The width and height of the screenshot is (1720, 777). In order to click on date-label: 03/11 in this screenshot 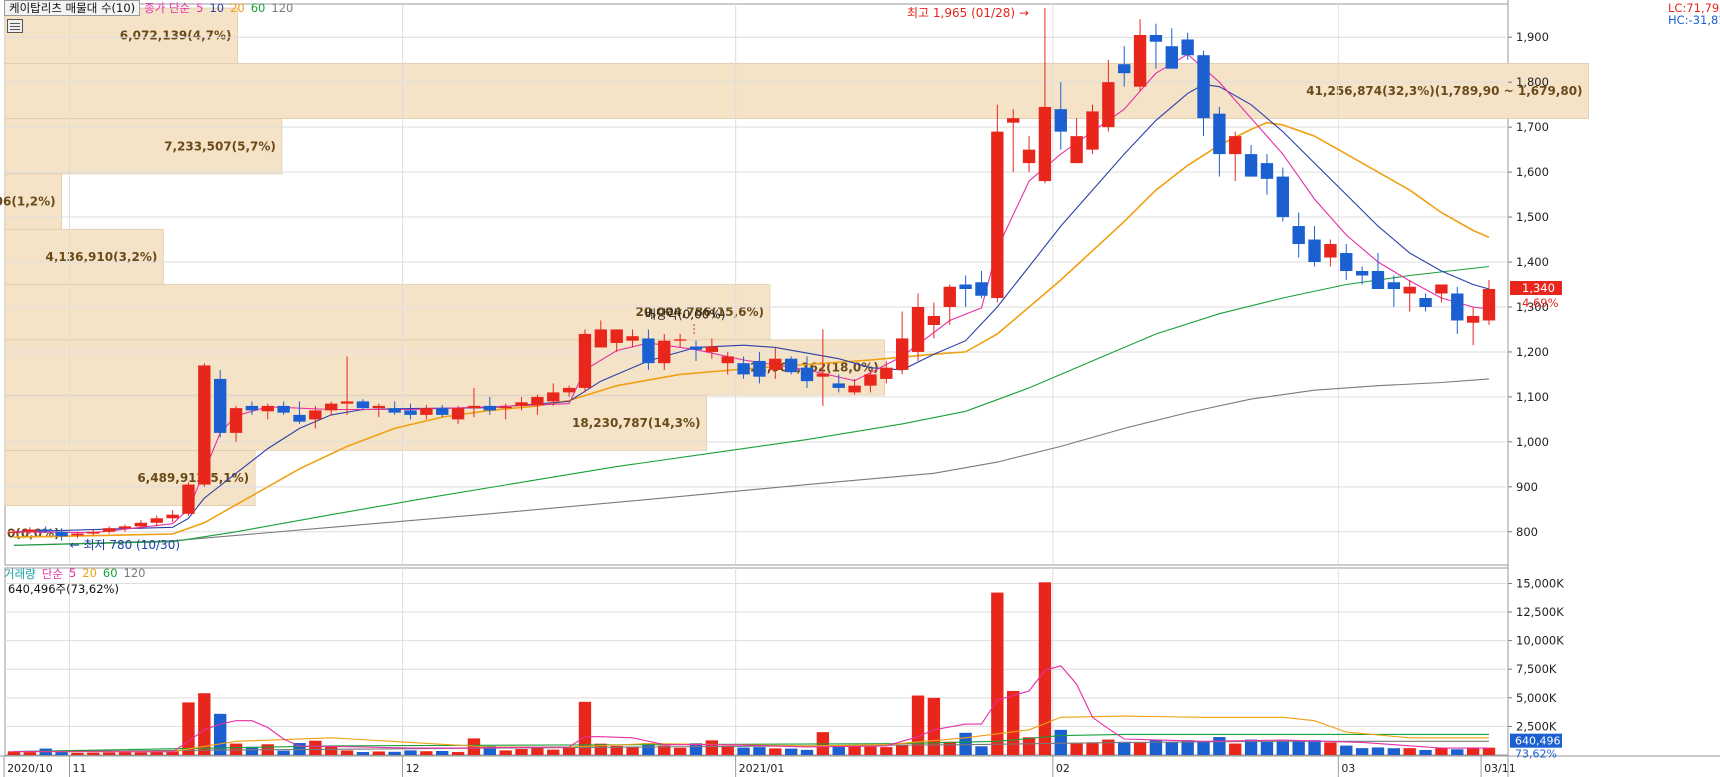, I will do `click(1500, 768)`.